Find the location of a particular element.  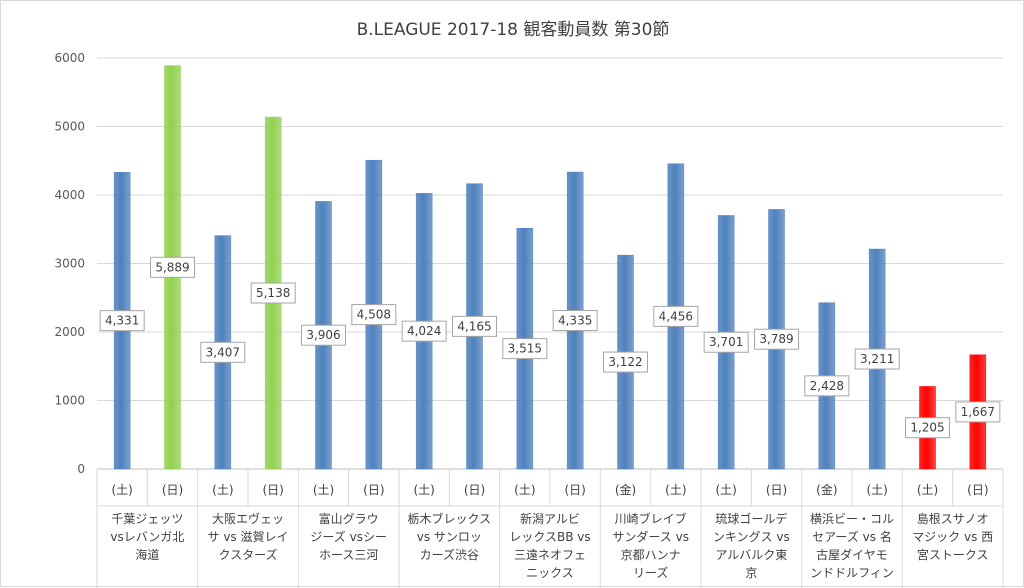

y-tick-label: 1000 is located at coordinates (69, 401).